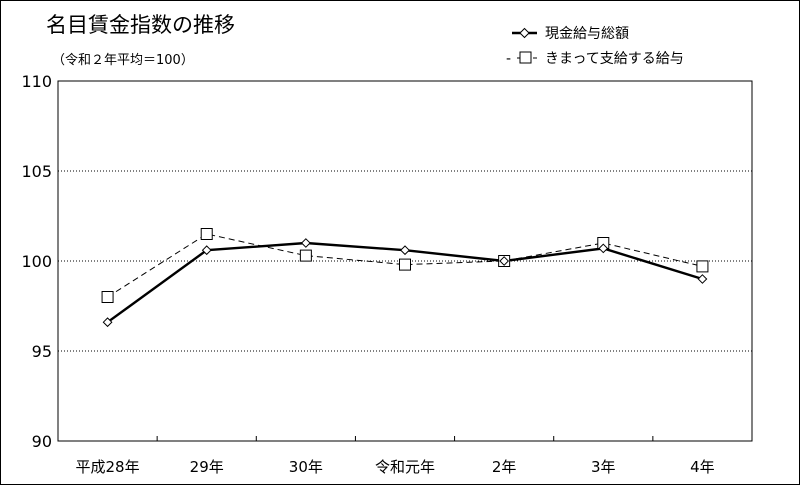  I want to click on x-axis-ticks: 平成28年 29年 30年 令和元年 2年 3年 4年, so click(405, 456).